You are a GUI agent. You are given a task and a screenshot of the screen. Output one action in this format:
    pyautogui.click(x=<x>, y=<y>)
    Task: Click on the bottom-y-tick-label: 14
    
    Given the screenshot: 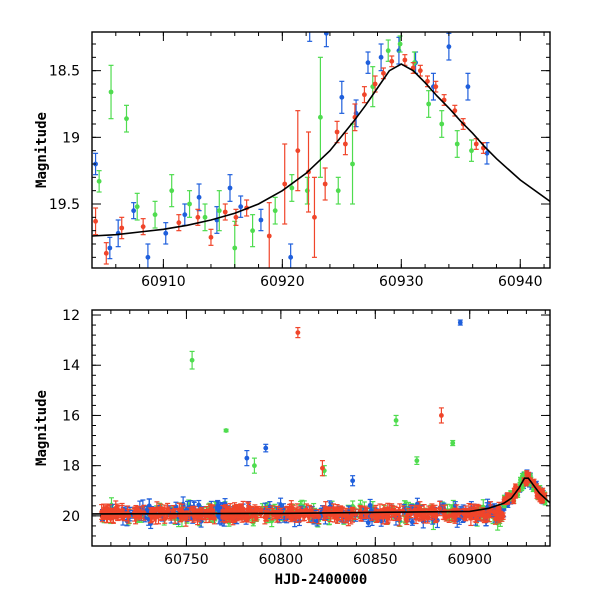 What is the action you would take?
    pyautogui.click(x=71, y=366)
    